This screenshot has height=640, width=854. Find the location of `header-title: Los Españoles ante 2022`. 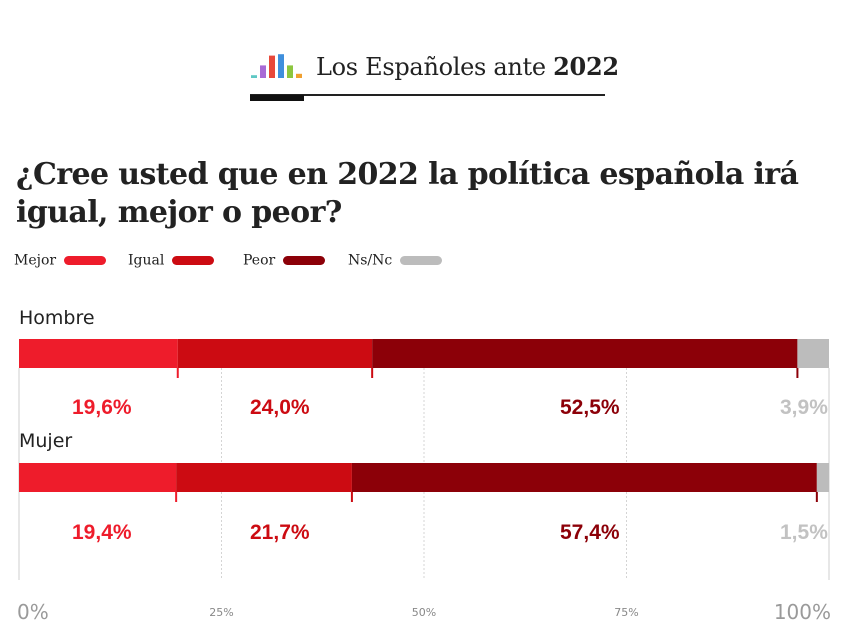

header-title: Los Españoles ante 2022 is located at coordinates (467, 66).